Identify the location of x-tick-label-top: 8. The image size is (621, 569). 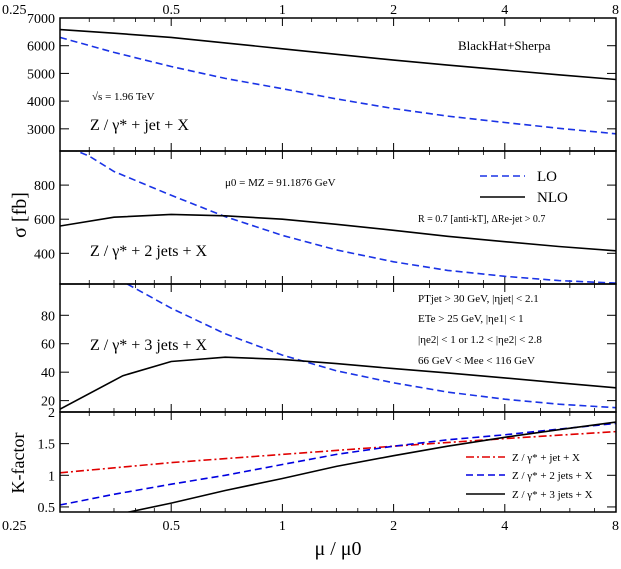
(615, 10).